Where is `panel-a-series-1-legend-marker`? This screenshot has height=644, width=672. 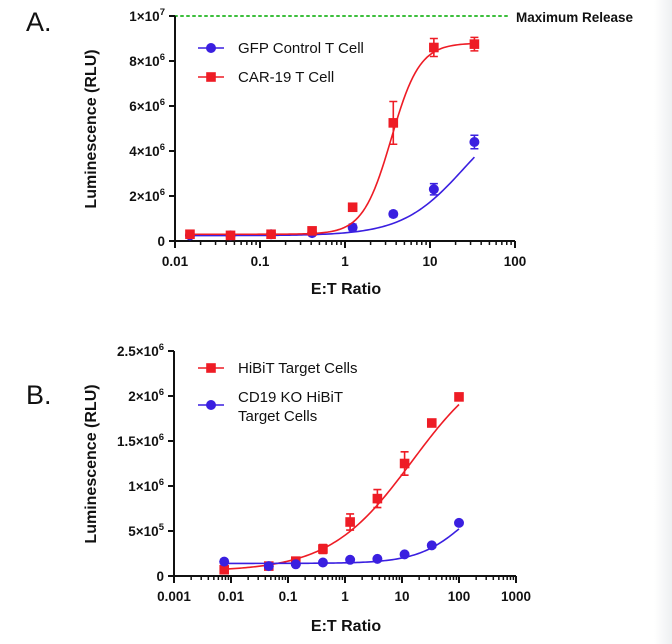 panel-a-series-1-legend-marker is located at coordinates (211, 77).